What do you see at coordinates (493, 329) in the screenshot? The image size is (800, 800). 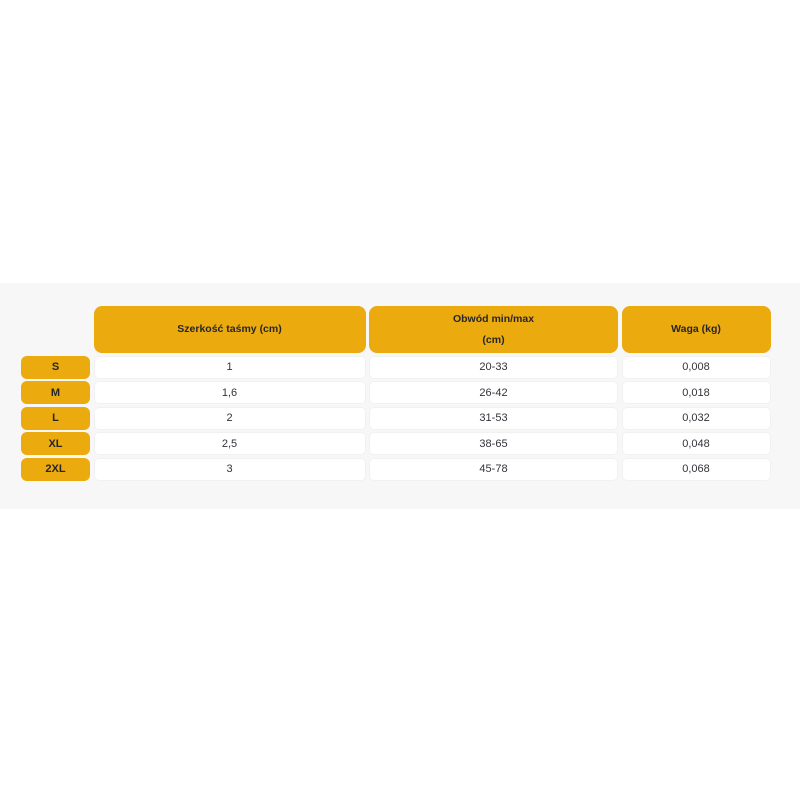 I see `column-header-circumference: Obwód min/max (cm)` at bounding box center [493, 329].